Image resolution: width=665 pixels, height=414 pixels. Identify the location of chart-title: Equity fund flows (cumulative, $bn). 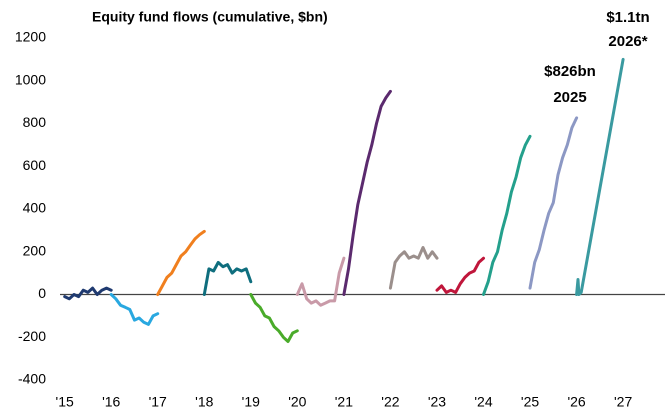
(210, 17).